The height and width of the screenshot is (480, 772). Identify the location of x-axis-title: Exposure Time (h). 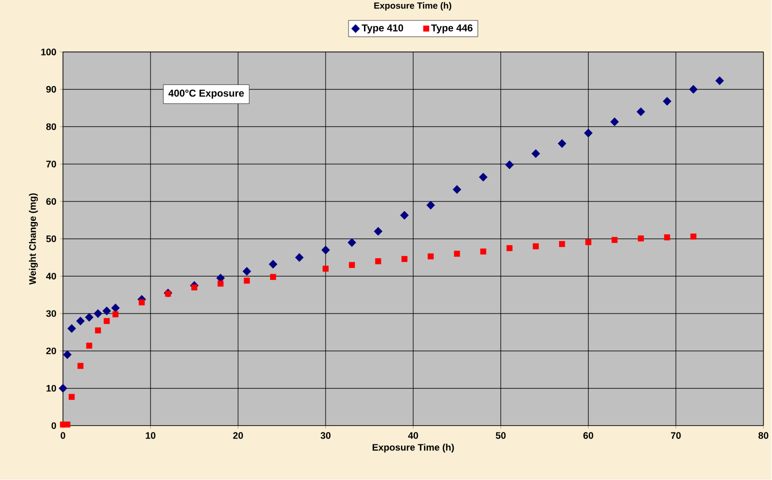
(413, 448).